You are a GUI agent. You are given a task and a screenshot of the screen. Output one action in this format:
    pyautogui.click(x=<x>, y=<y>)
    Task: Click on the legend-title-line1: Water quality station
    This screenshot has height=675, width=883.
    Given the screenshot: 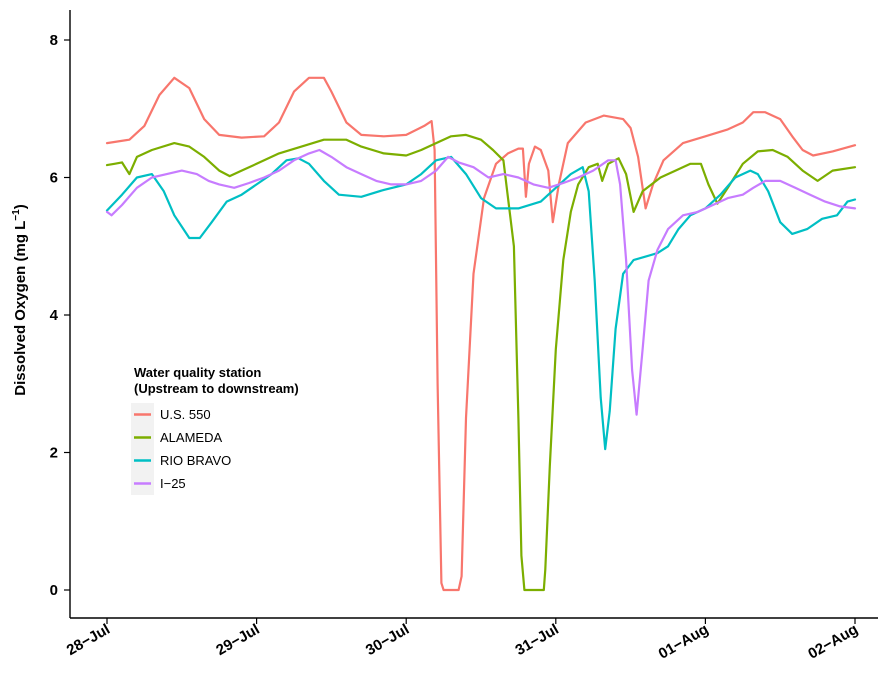 What is the action you would take?
    pyautogui.click(x=197, y=372)
    